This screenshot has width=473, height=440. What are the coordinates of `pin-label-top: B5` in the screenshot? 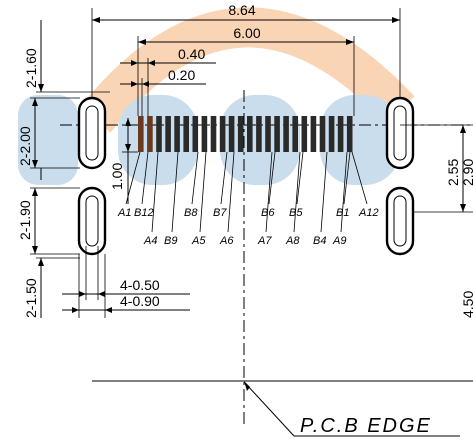 It's located at (296, 213).